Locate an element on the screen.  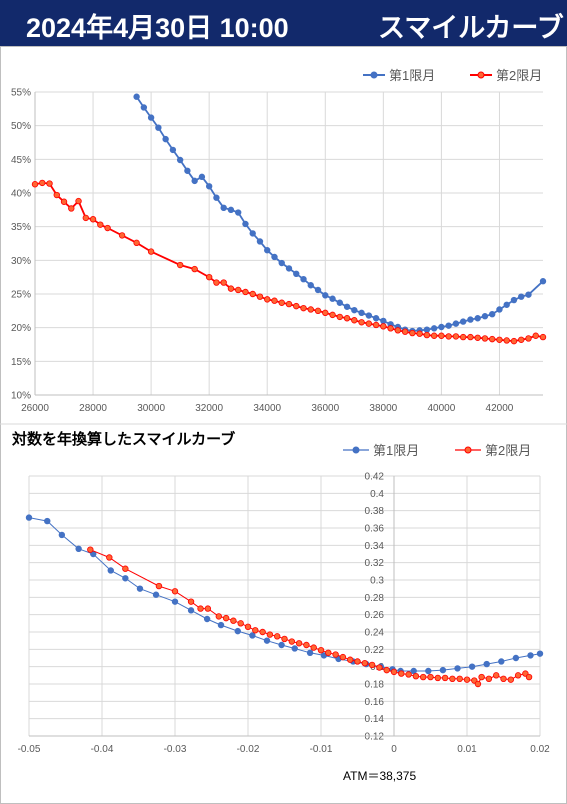
chart1-xtick-label: 38000 is located at coordinates (383, 408).